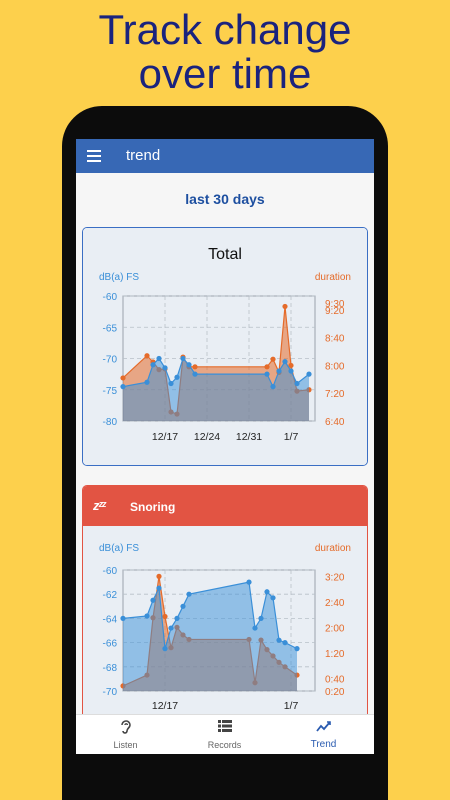  I want to click on y-right-tick-label: 3:20, so click(335, 577).